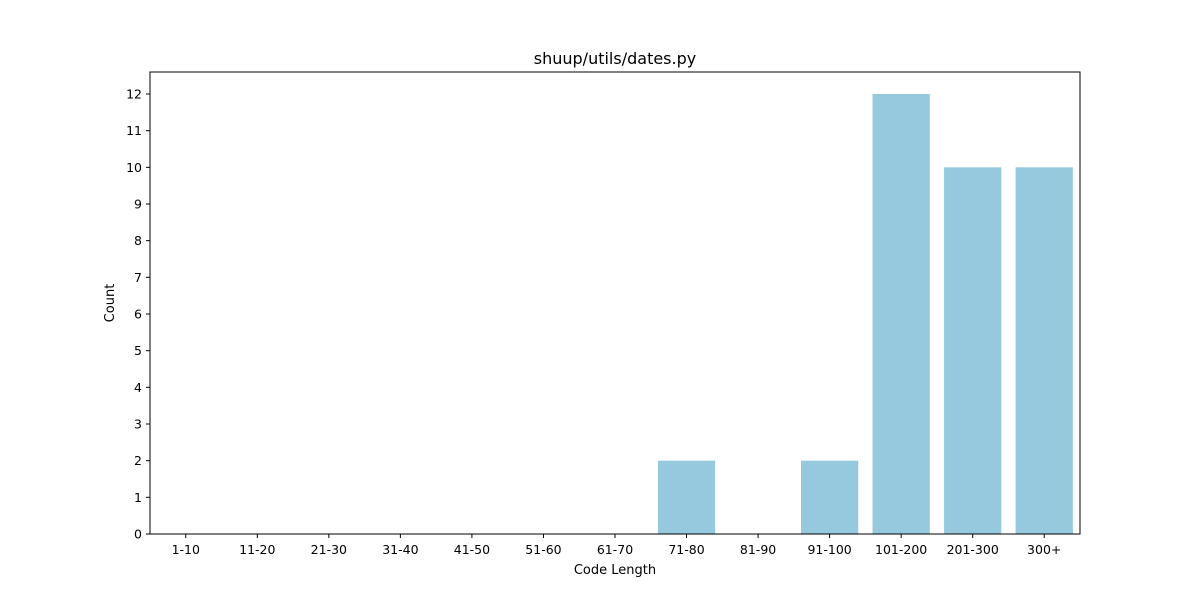  Describe the element at coordinates (973, 549) in the screenshot. I see `x-tick-label: 201-300` at that location.